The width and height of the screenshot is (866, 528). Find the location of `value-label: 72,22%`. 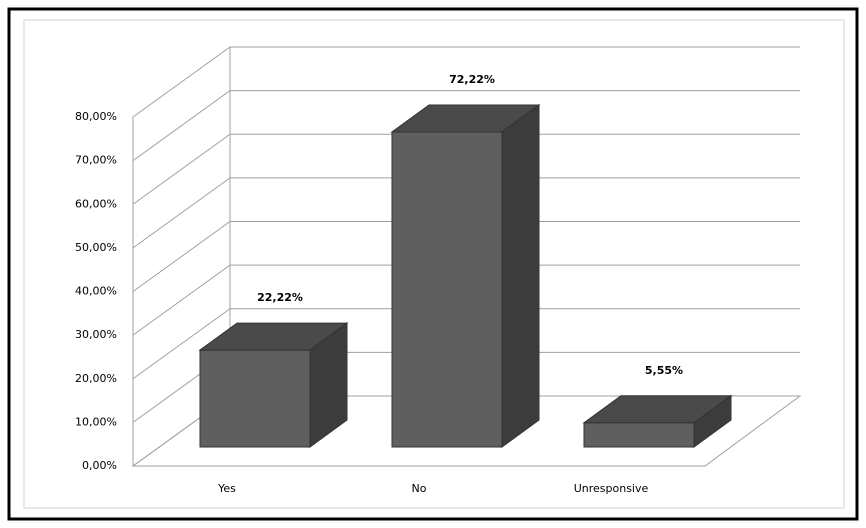

value-label: 72,22% is located at coordinates (472, 79).